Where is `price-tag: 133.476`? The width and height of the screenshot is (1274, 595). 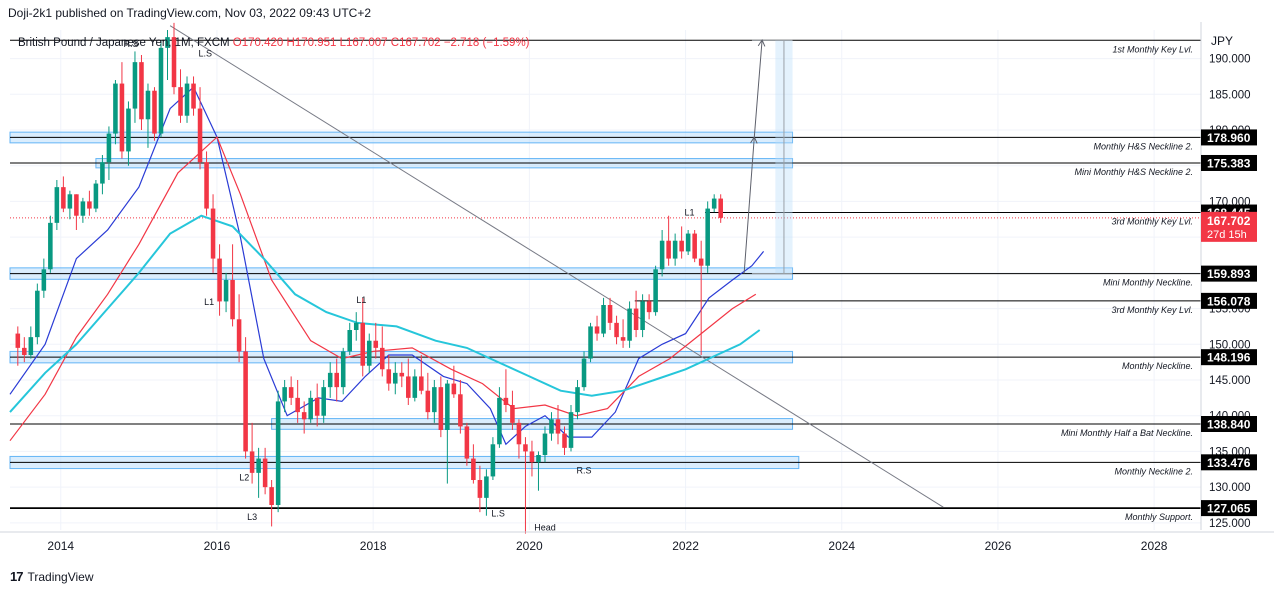 price-tag: 133.476 is located at coordinates (1229, 462).